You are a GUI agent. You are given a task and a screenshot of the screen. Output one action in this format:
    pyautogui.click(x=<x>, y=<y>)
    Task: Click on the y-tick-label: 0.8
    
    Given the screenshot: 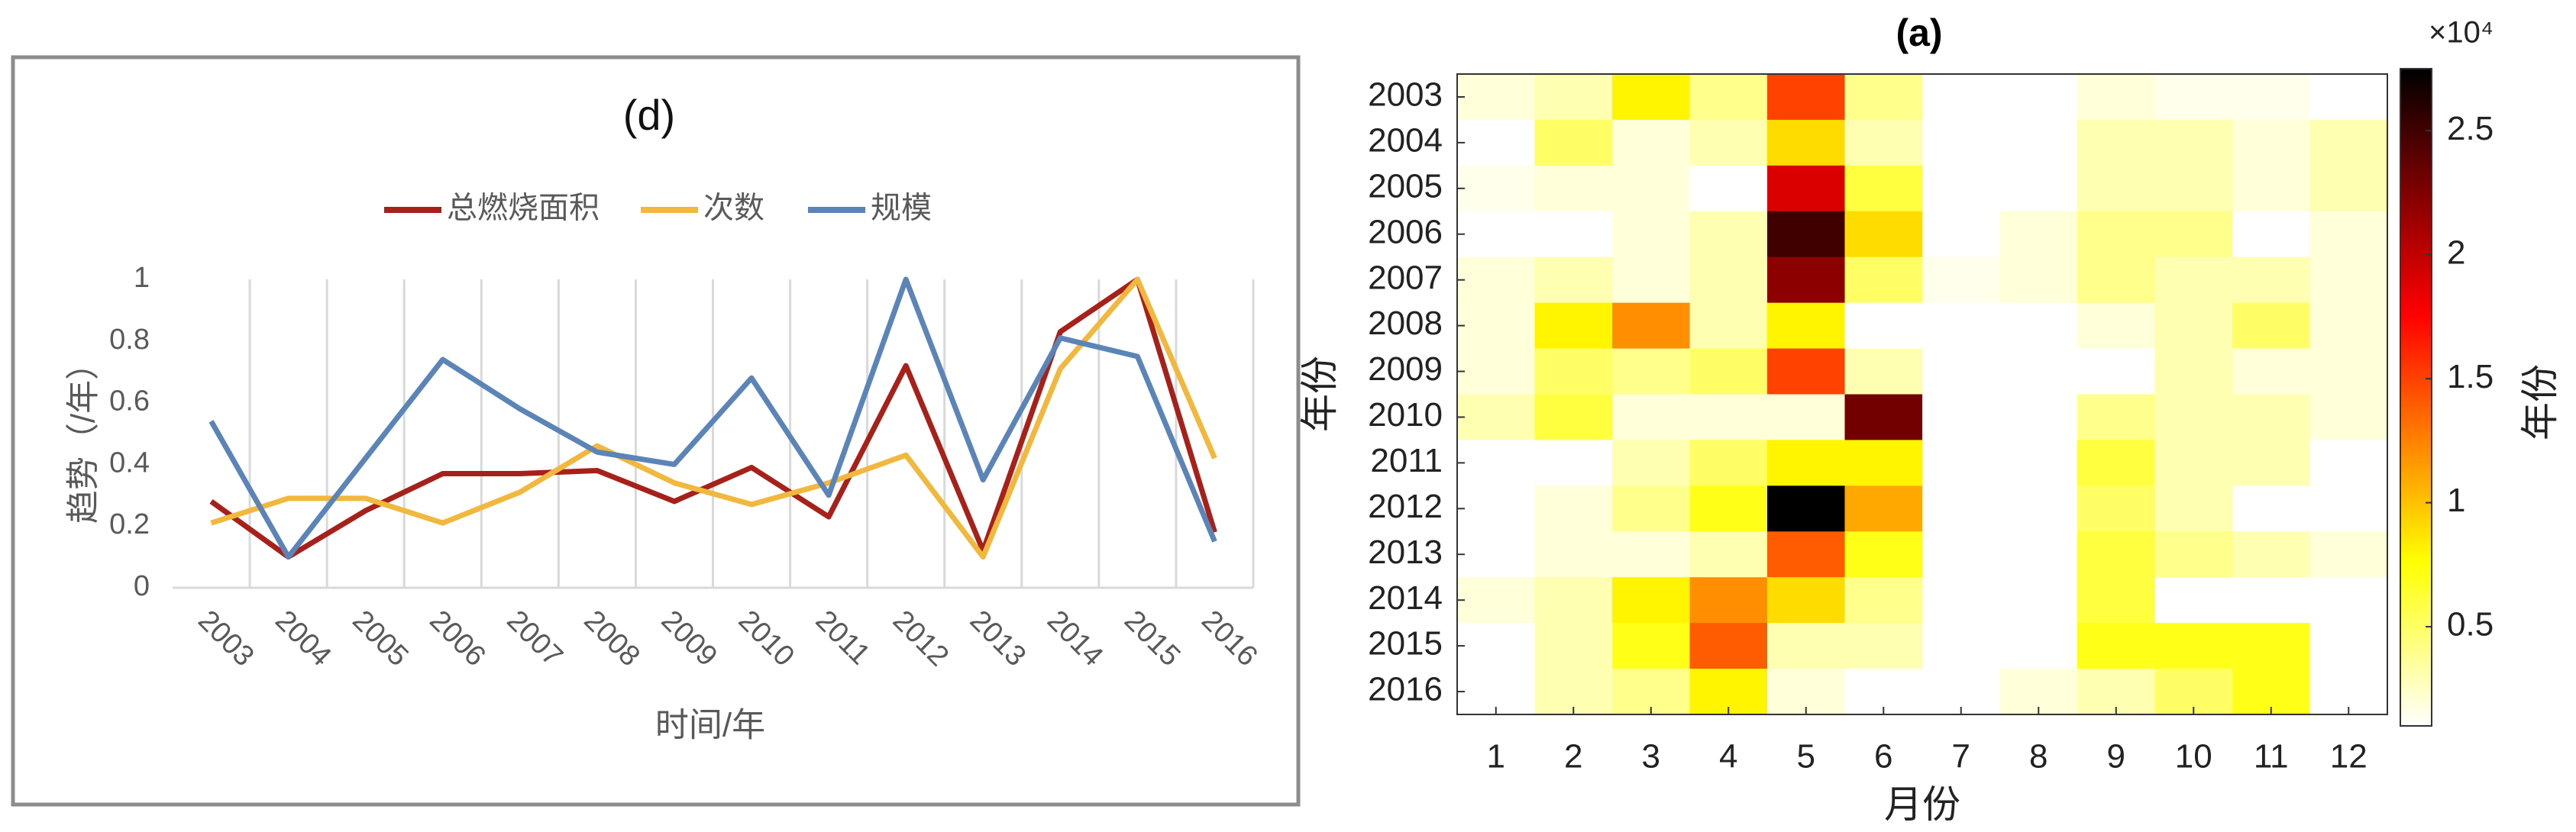 What is the action you would take?
    pyautogui.click(x=129, y=340)
    